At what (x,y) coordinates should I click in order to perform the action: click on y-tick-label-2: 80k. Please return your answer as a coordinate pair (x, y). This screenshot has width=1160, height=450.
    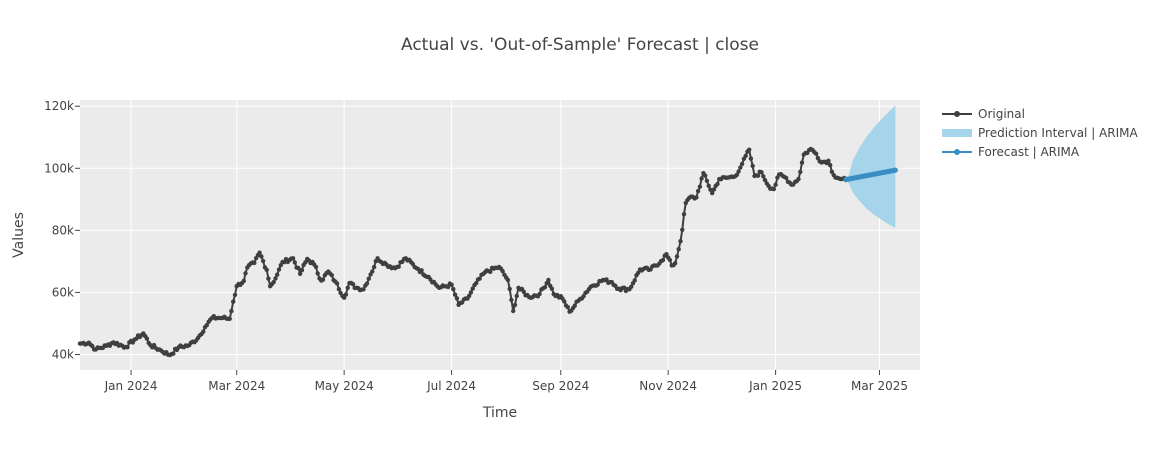
    Looking at the image, I should click on (63, 230).